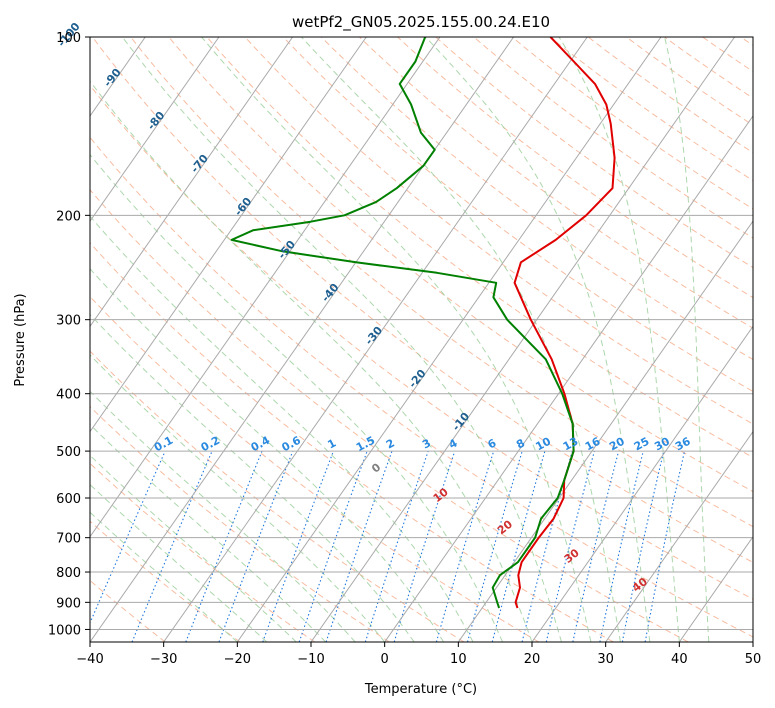 This screenshot has height=708, width=775. What do you see at coordinates (68, 216) in the screenshot?
I see `y-tick-label: 200` at bounding box center [68, 216].